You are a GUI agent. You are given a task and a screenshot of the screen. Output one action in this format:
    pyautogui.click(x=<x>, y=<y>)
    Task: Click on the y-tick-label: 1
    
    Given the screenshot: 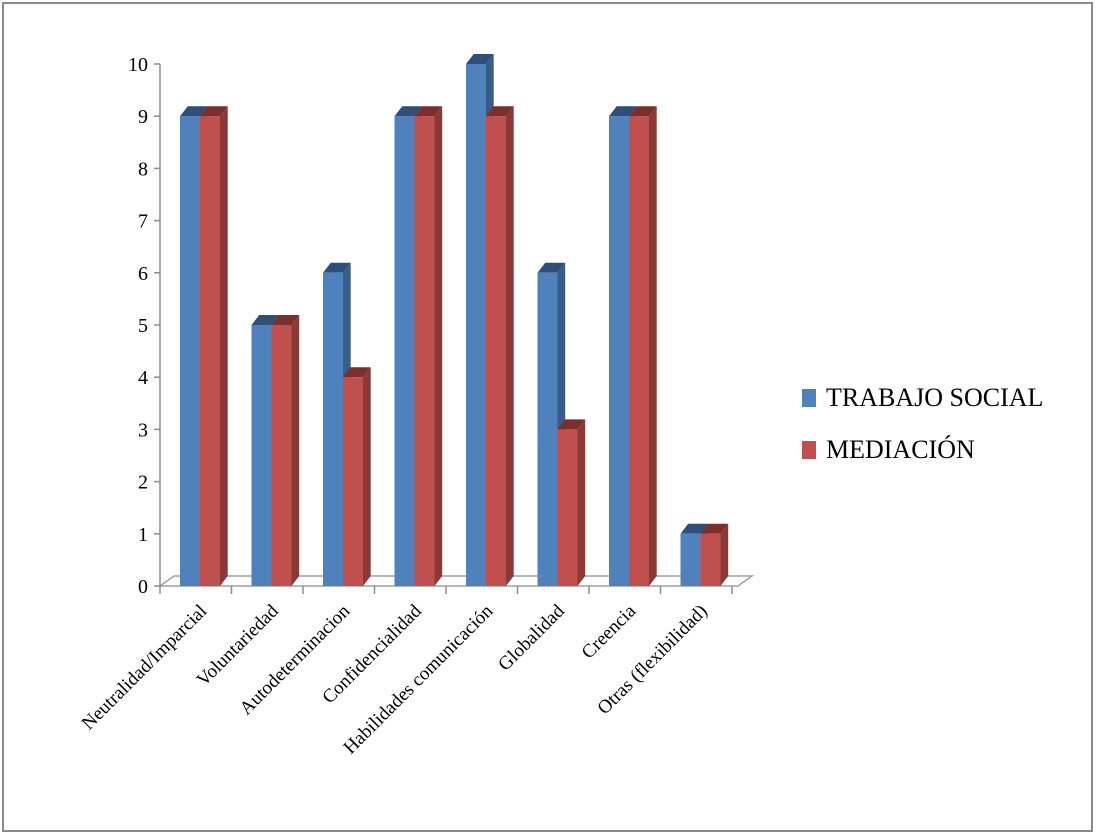 What is the action you would take?
    pyautogui.click(x=143, y=535)
    